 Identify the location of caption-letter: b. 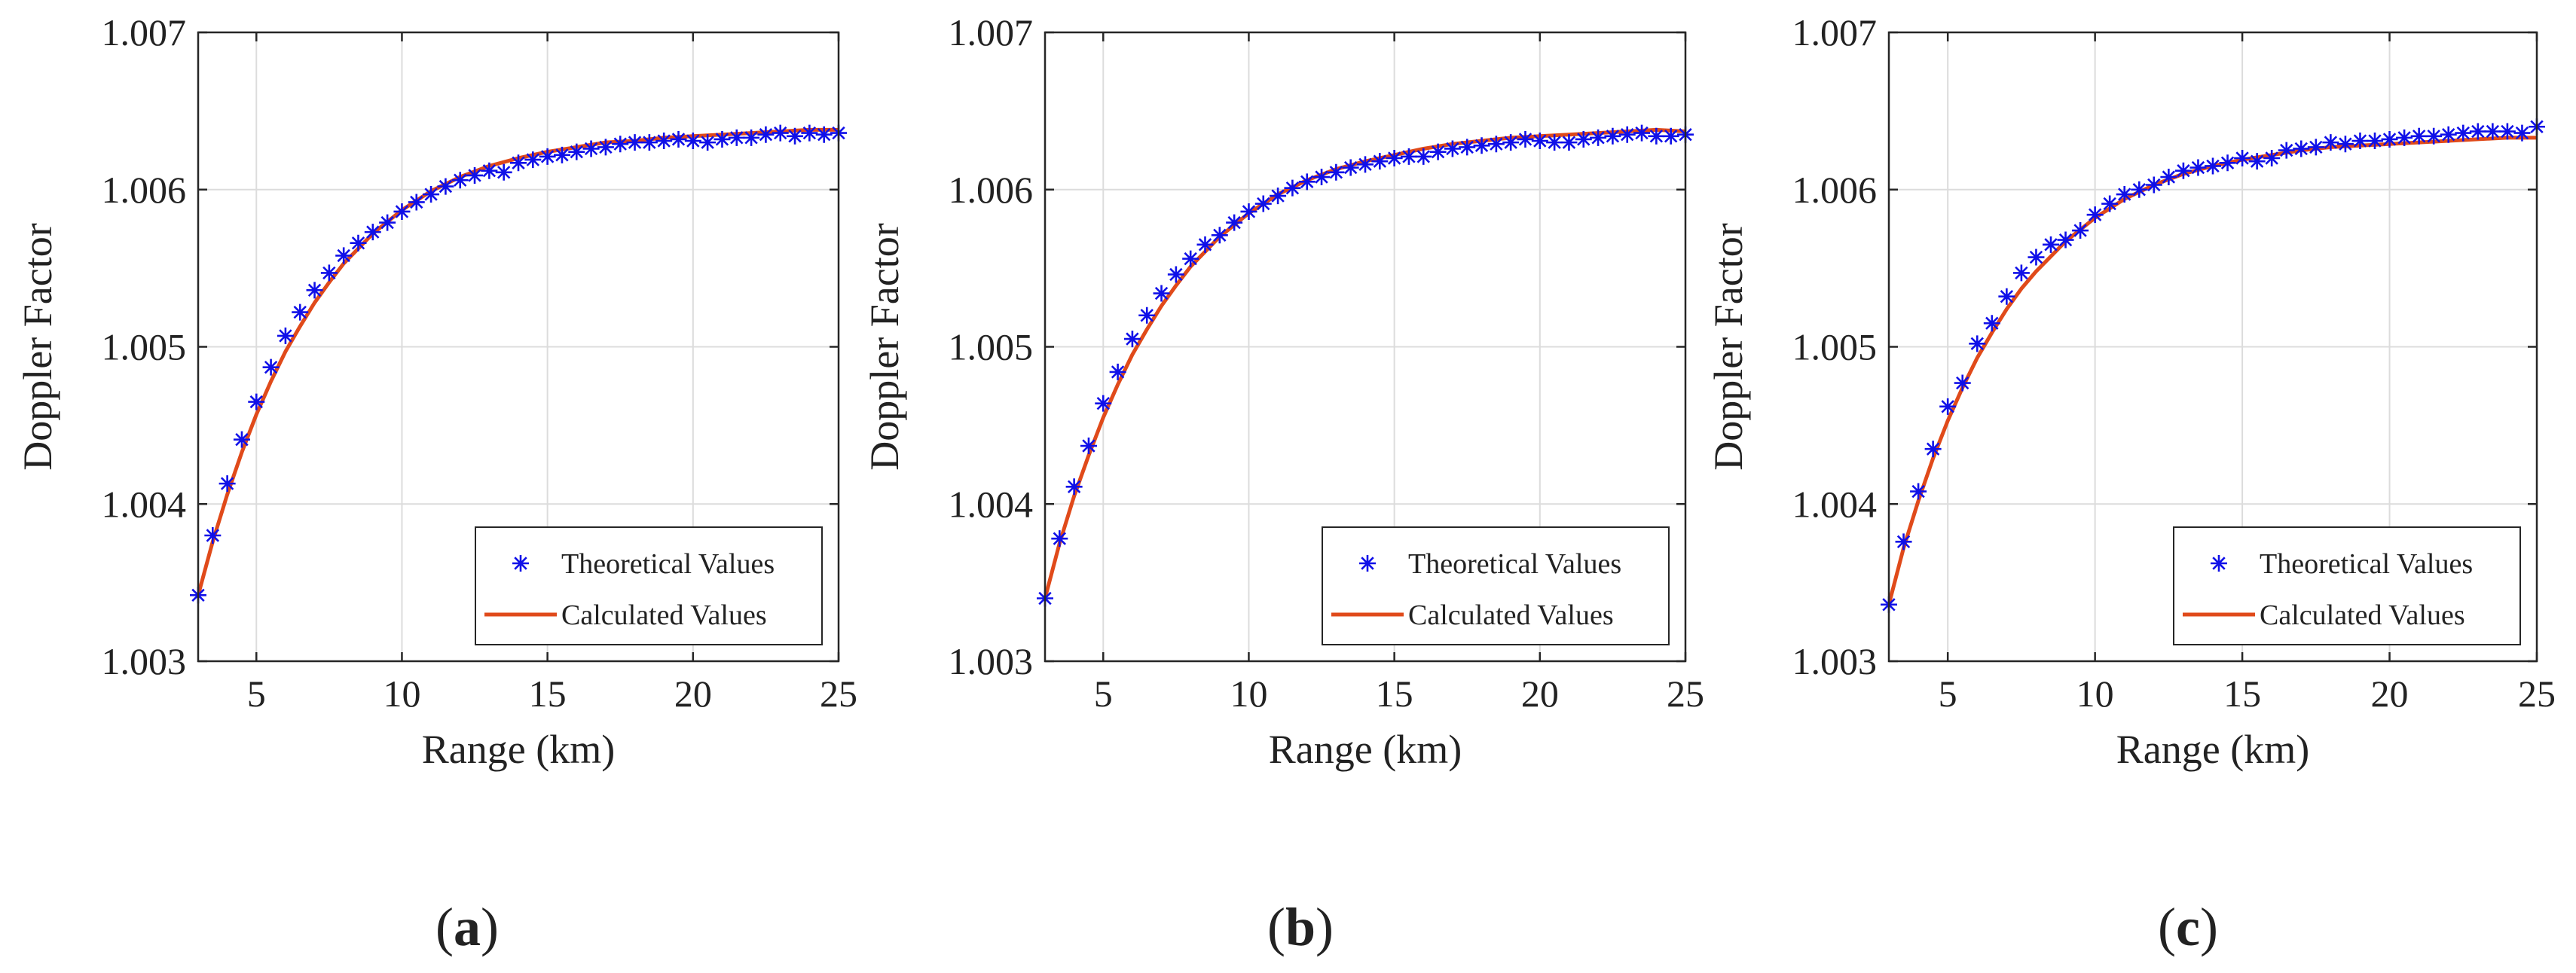
(1300, 927).